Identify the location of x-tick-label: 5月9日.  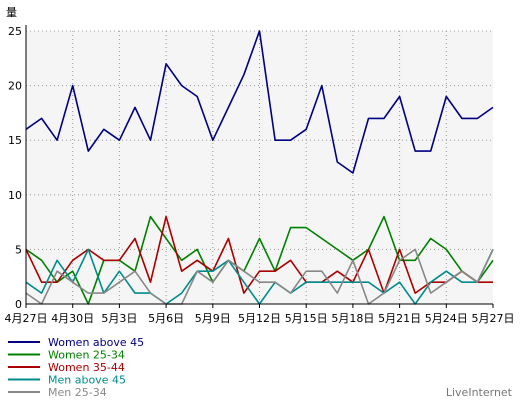
(213, 318).